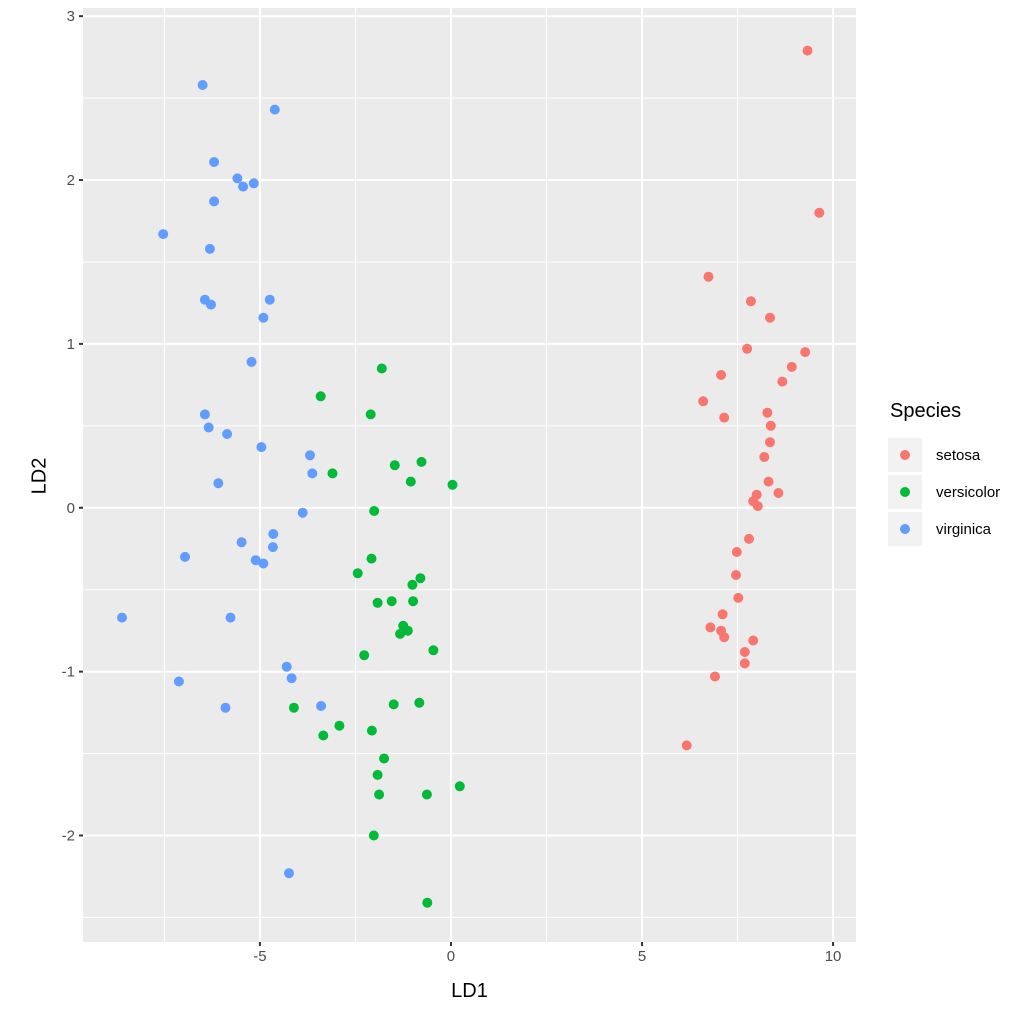 The width and height of the screenshot is (1024, 1014). What do you see at coordinates (39, 476) in the screenshot?
I see `y-axis-title: LD2` at bounding box center [39, 476].